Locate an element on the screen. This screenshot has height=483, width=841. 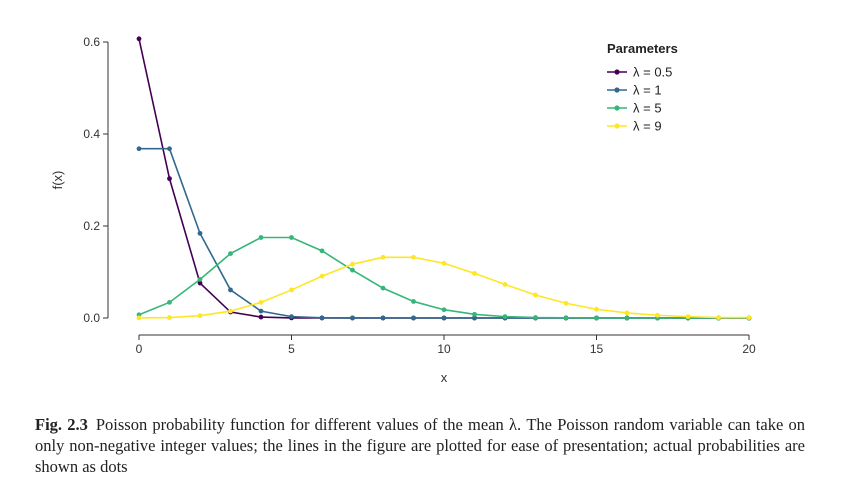
legend-title: Parameters is located at coordinates (642, 48).